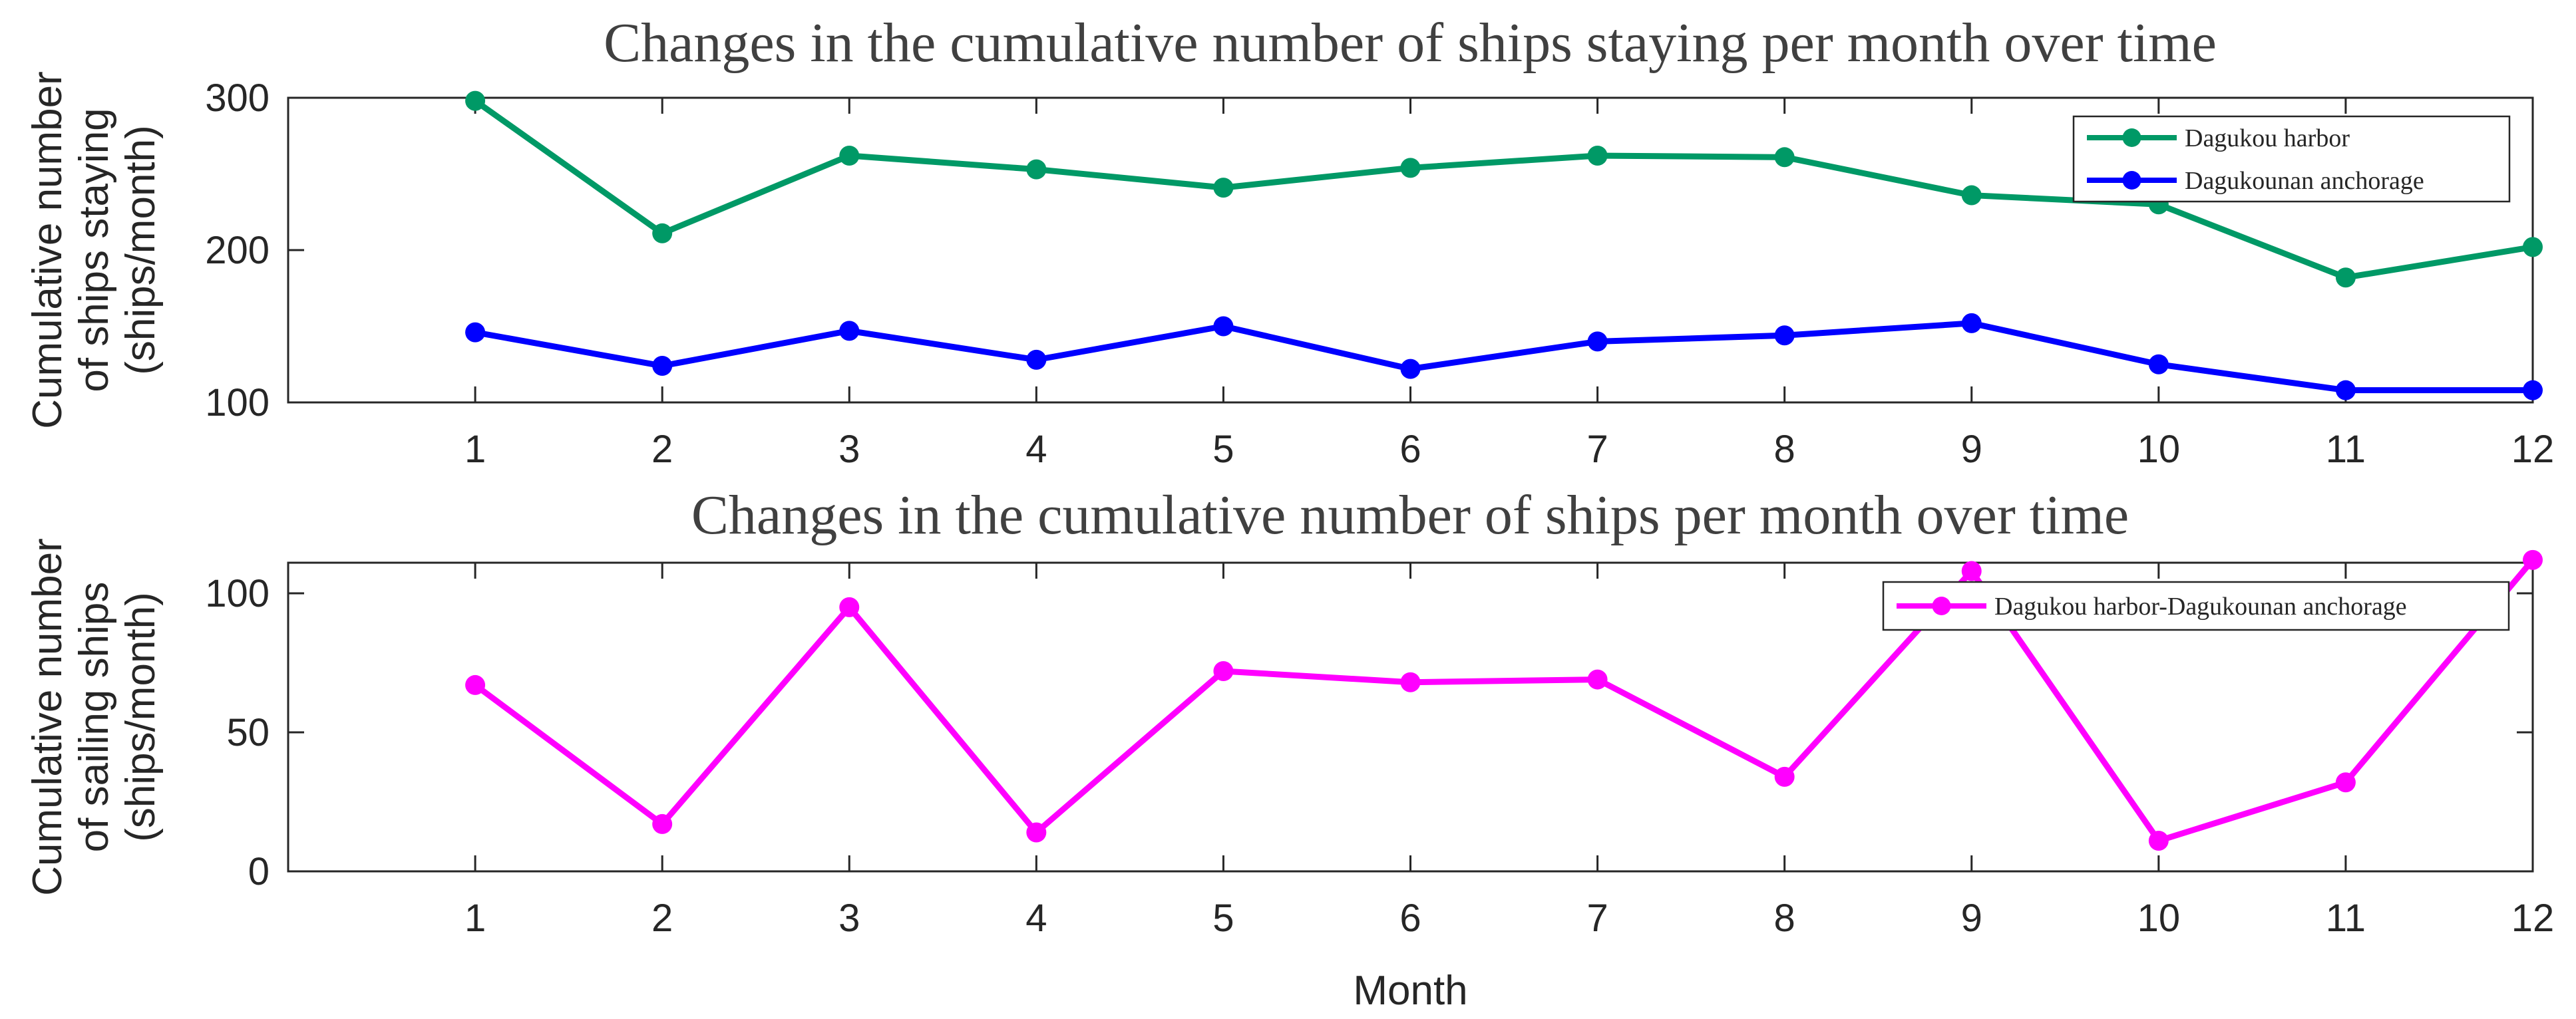 The width and height of the screenshot is (2576, 1019). I want to click on y-tick-label: 200, so click(237, 250).